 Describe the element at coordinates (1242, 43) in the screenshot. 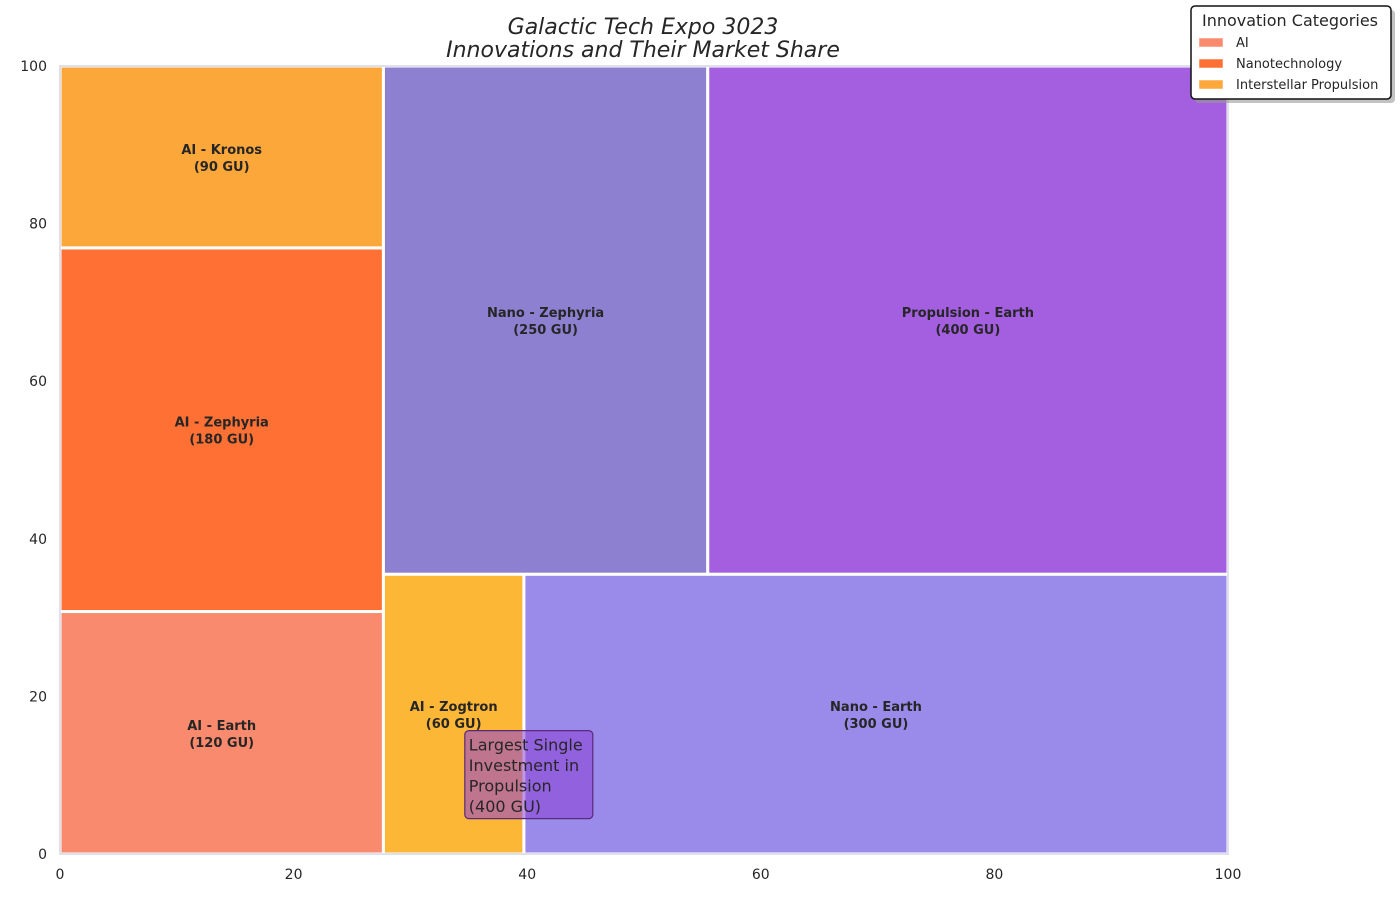

I see `legend-entry-label: AI` at that location.